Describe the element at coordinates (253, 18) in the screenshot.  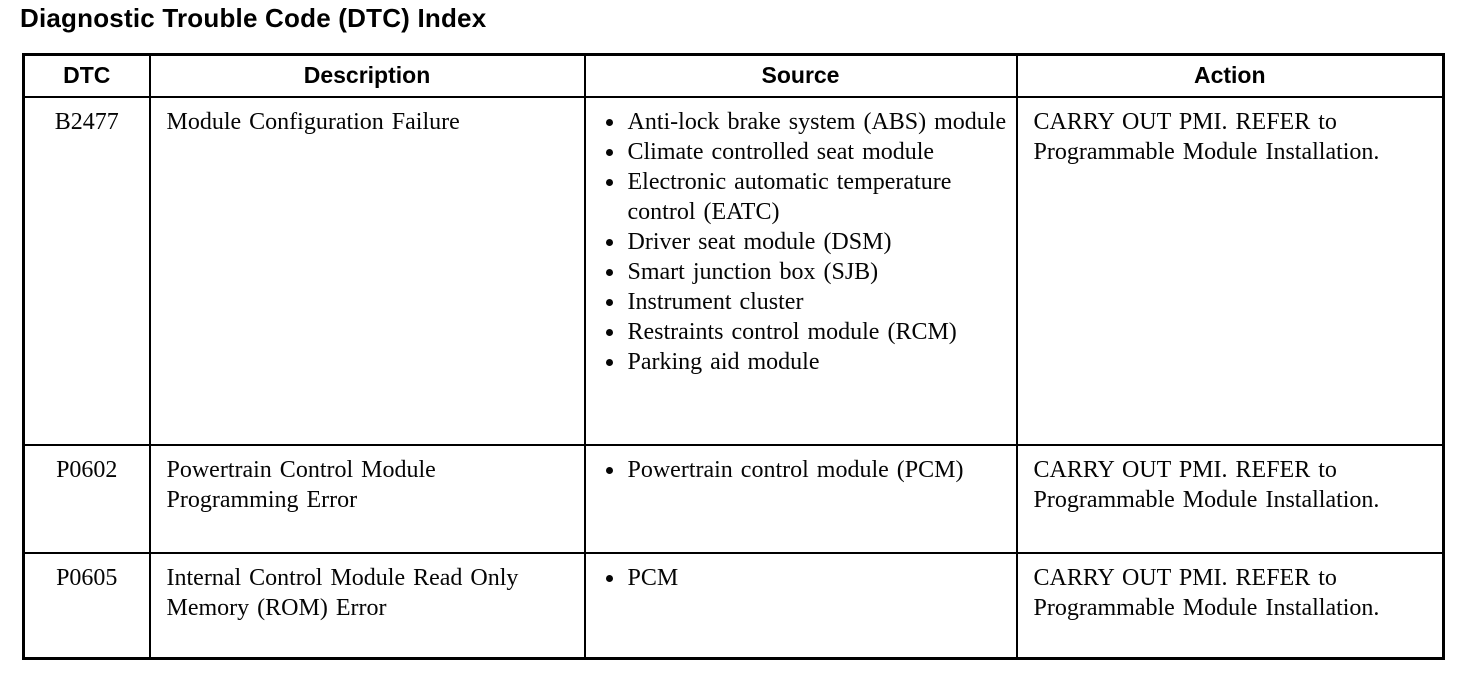
I see `page-title: Diagnostic Trouble Code (DTC) Index` at that location.